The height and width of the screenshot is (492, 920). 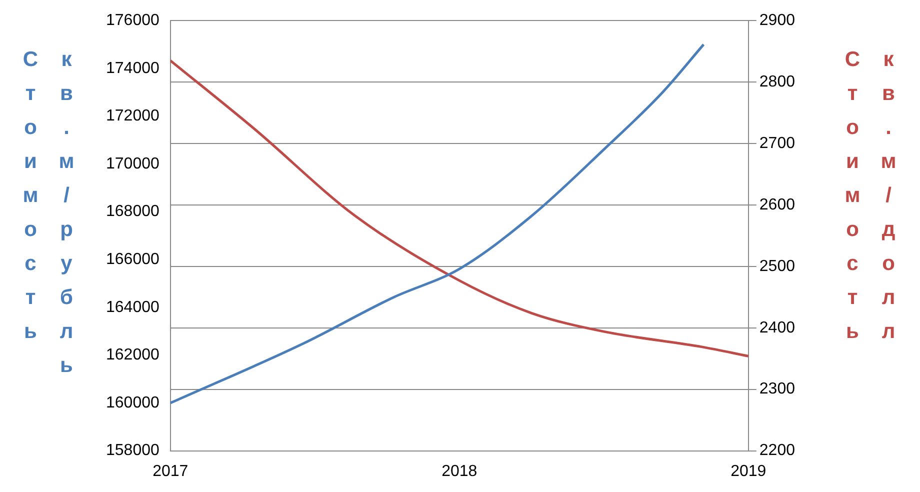 I want to click on y2-tick-label: 2700, so click(x=777, y=143).